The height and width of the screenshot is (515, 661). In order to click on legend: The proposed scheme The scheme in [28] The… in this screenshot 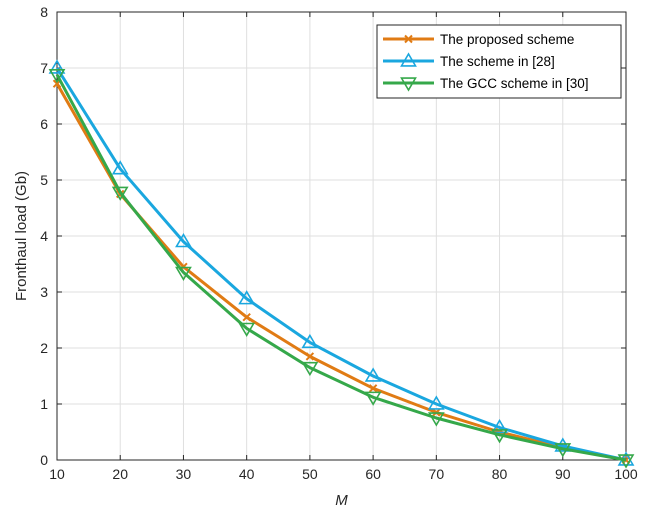, I will do `click(499, 61)`.